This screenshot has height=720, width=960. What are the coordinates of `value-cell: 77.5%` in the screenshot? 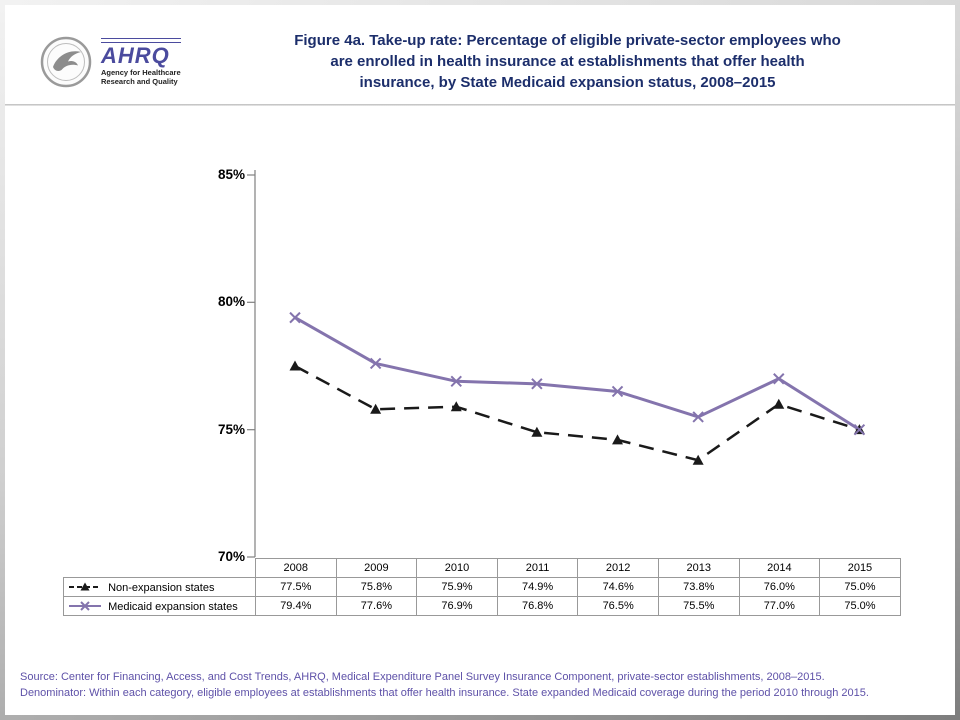 It's located at (296, 587).